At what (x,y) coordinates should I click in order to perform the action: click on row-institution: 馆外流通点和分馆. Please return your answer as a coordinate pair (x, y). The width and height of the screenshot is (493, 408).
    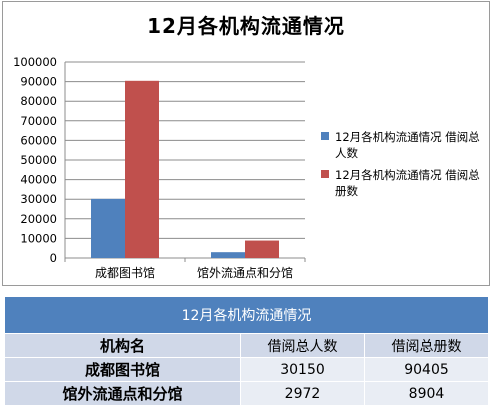
    Looking at the image, I should click on (122, 393).